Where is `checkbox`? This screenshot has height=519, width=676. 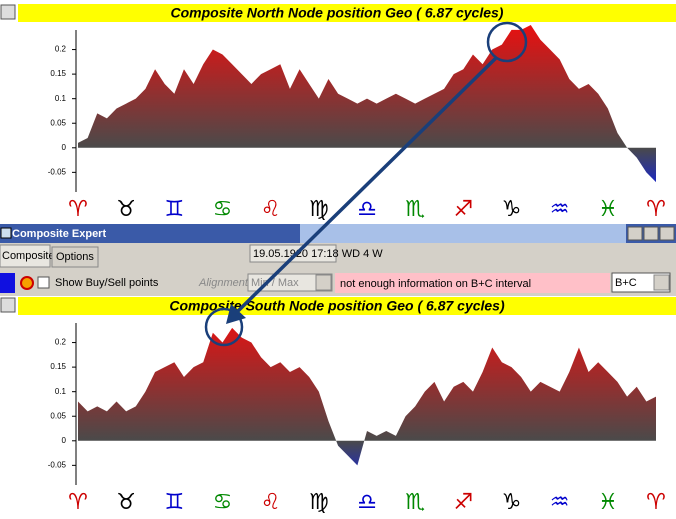 checkbox is located at coordinates (43, 282).